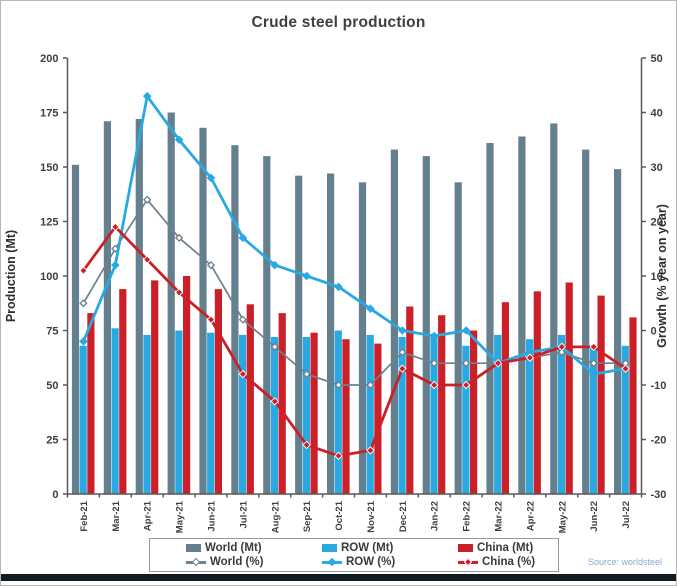  Describe the element at coordinates (52, 441) in the screenshot. I see `svg-text: 25` at that location.